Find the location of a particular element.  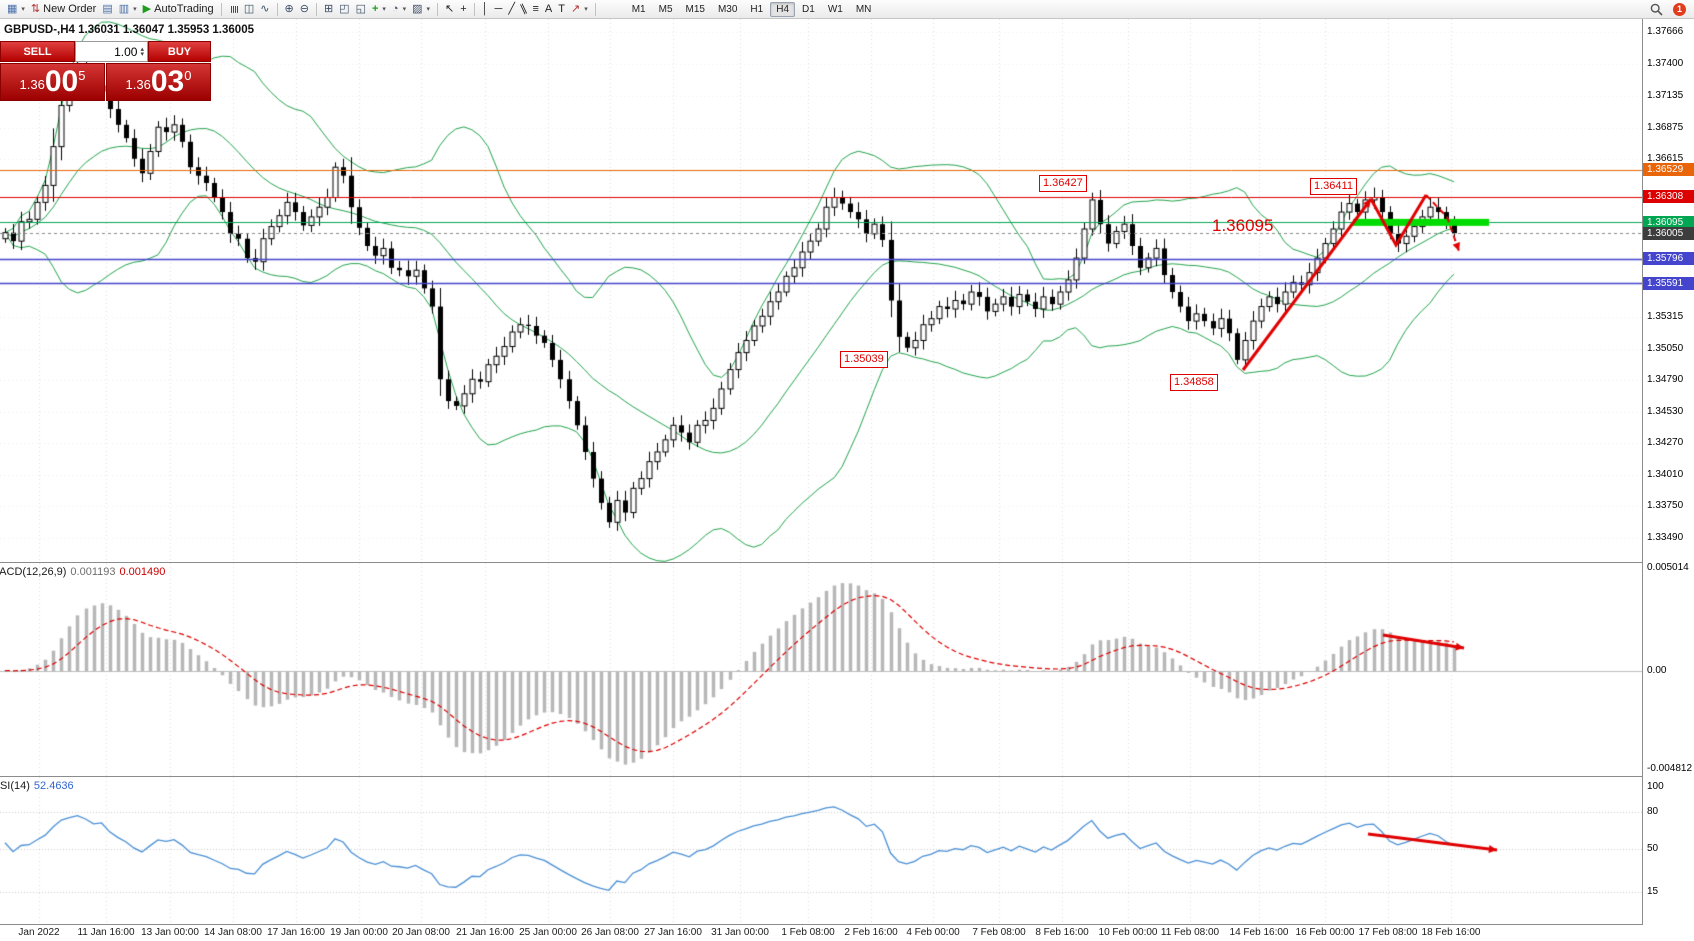

arrows-icon: ↗ ▾ is located at coordinates (579, 9).